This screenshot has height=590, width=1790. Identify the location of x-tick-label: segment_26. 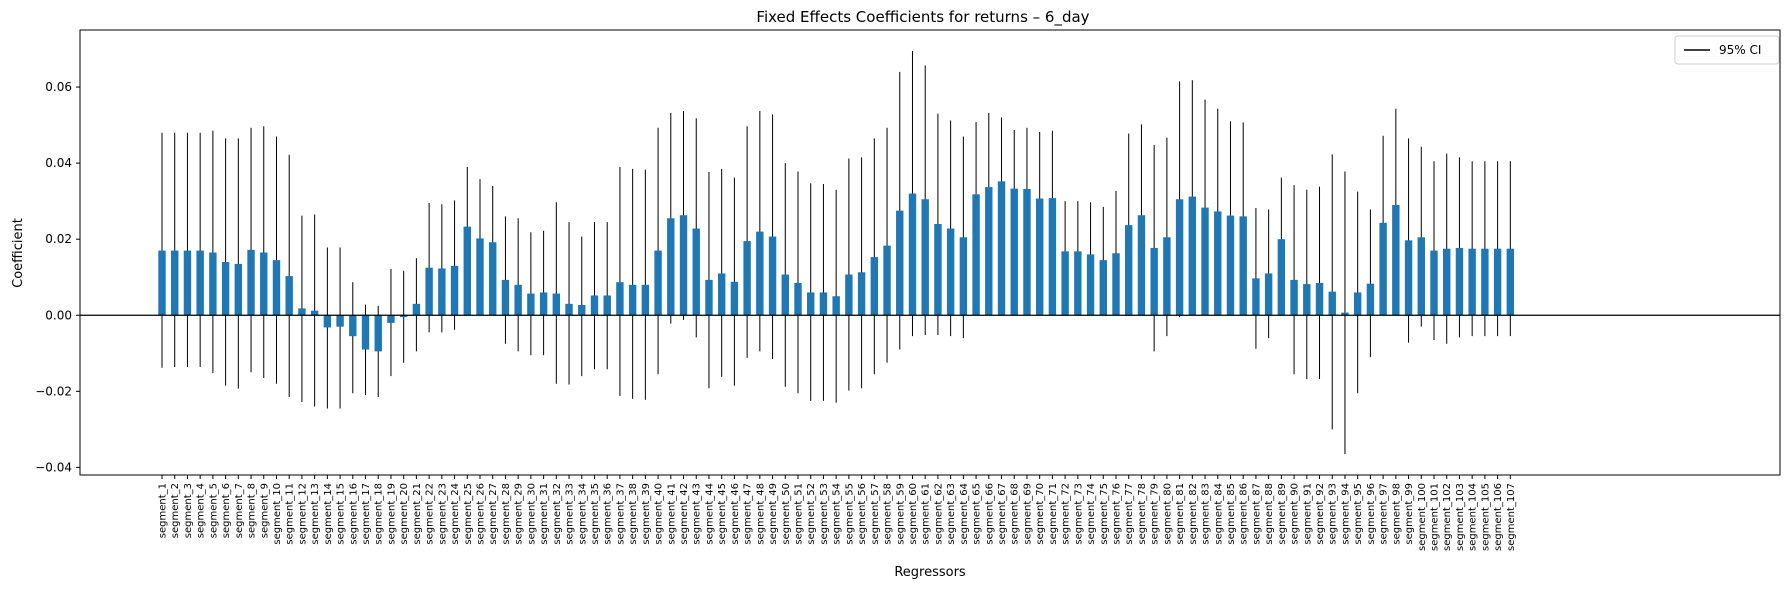
(481, 514).